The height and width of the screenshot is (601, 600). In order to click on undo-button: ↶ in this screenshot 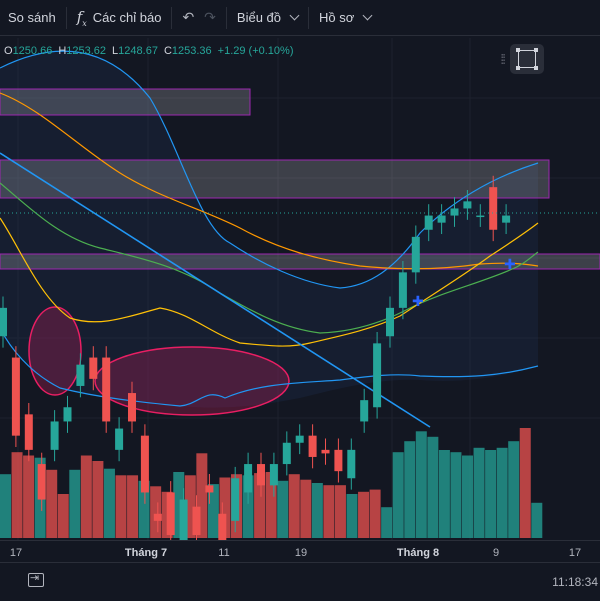, I will do `click(188, 18)`.